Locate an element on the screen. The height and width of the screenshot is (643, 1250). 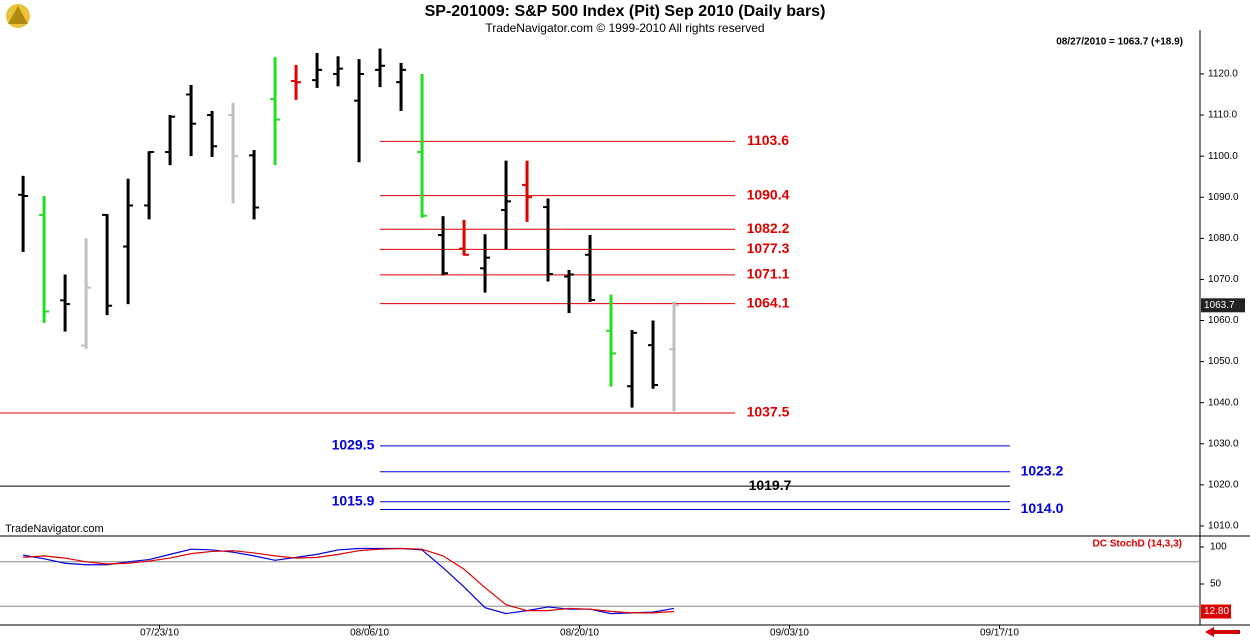
level-label: 1019.7 is located at coordinates (770, 485).